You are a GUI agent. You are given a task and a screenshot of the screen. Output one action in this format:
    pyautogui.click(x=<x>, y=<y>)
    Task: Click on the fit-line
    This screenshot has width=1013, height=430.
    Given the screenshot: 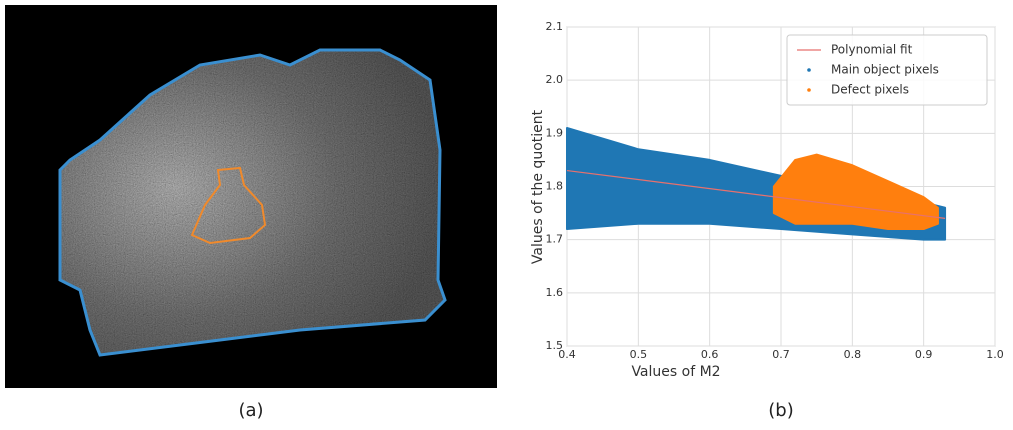 What is the action you would take?
    pyautogui.click(x=756, y=194)
    